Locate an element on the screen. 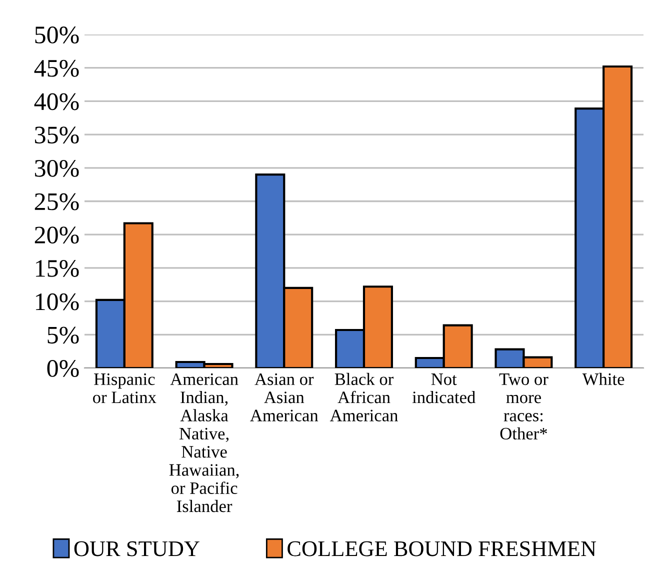 The height and width of the screenshot is (575, 650). y-tick-label: 50% is located at coordinates (57, 35).